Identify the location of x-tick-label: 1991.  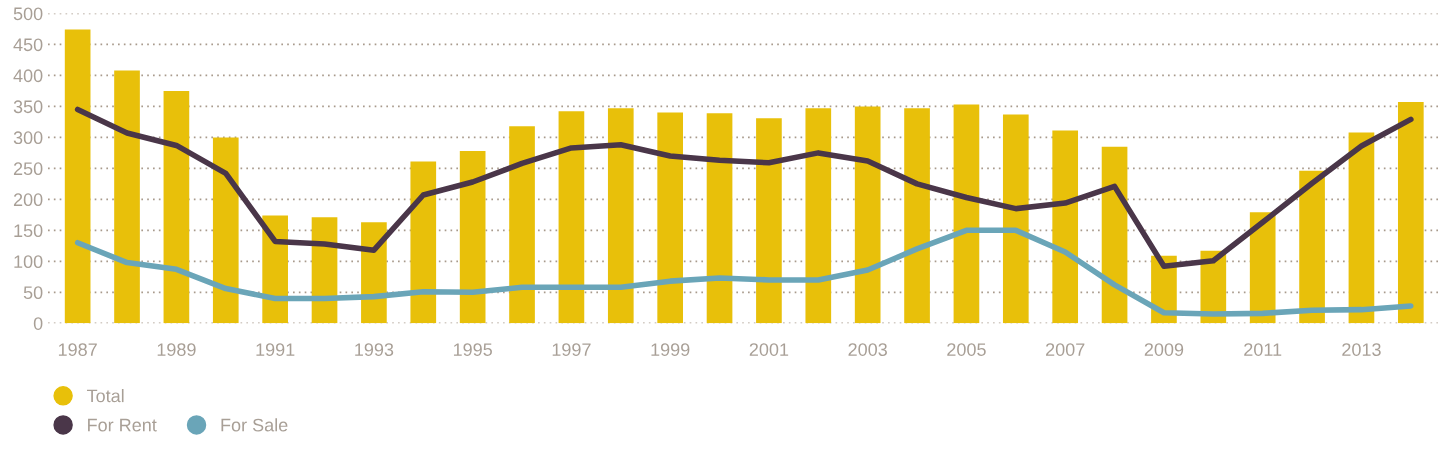
(275, 349).